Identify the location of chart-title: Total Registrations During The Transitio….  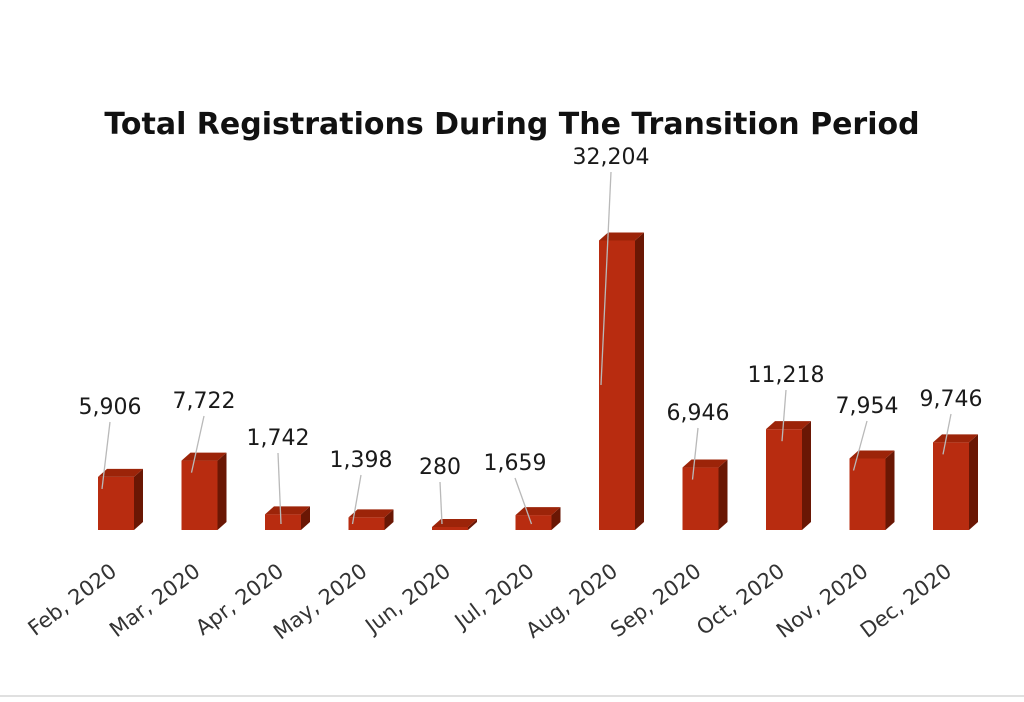
(511, 124).